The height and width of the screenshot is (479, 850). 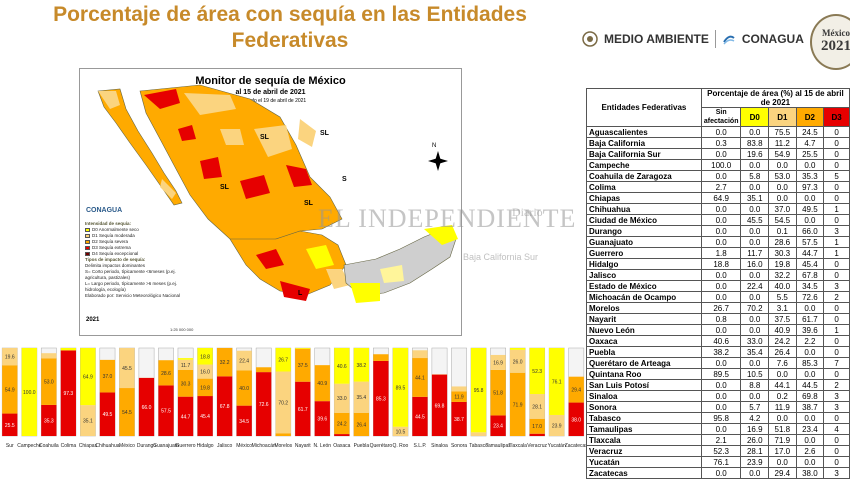 I want to click on value-cell: 4.2, so click(x=755, y=418).